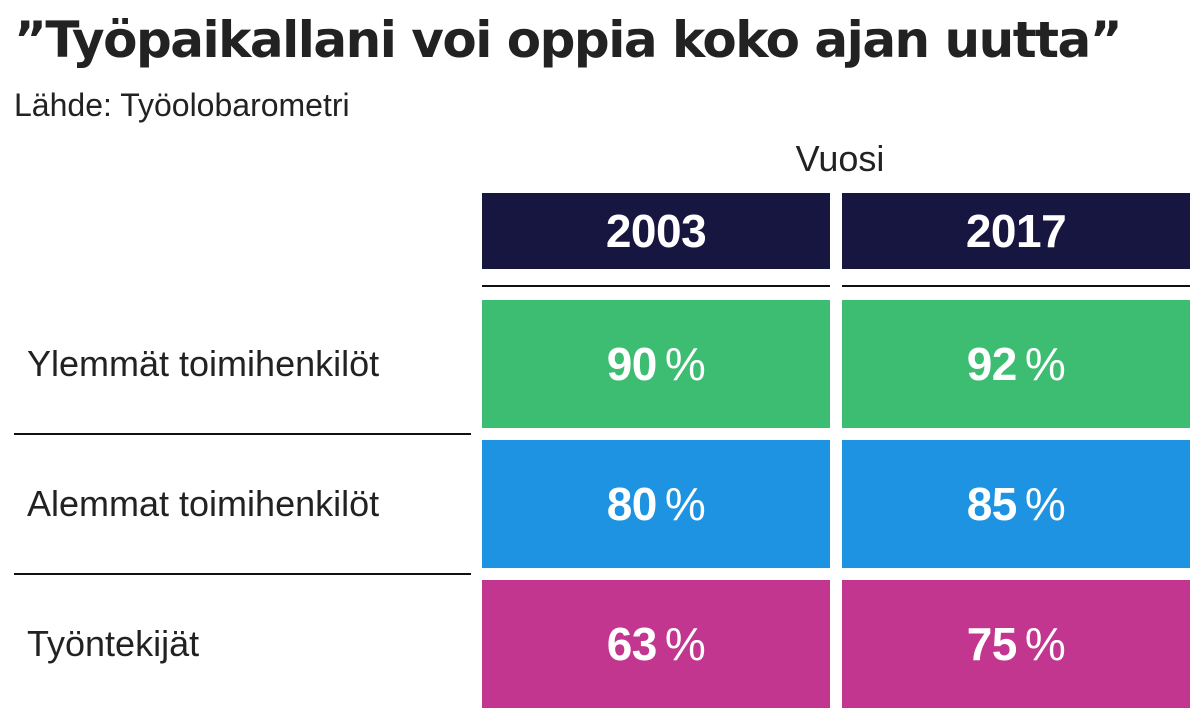 This screenshot has width=1198, height=713. I want to click on row-label: Ylemmät toimihenkilöt, so click(203, 363).